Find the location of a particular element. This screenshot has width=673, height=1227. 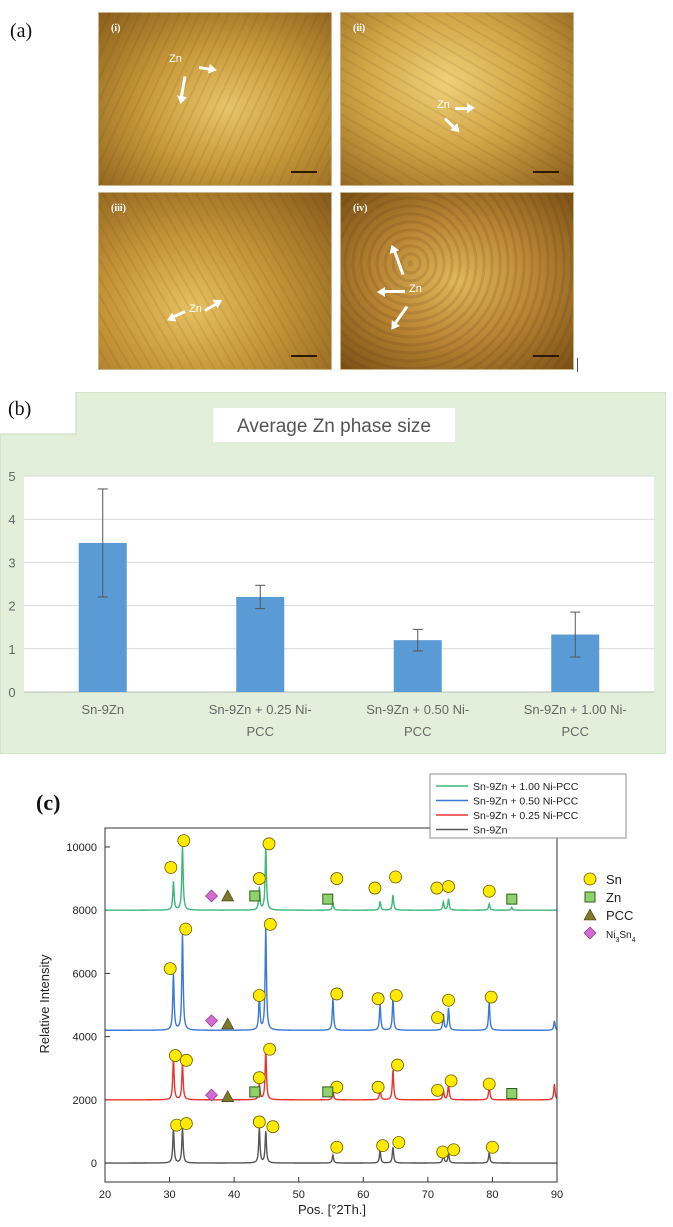

x-tick-label: 30 is located at coordinates (169, 1195).